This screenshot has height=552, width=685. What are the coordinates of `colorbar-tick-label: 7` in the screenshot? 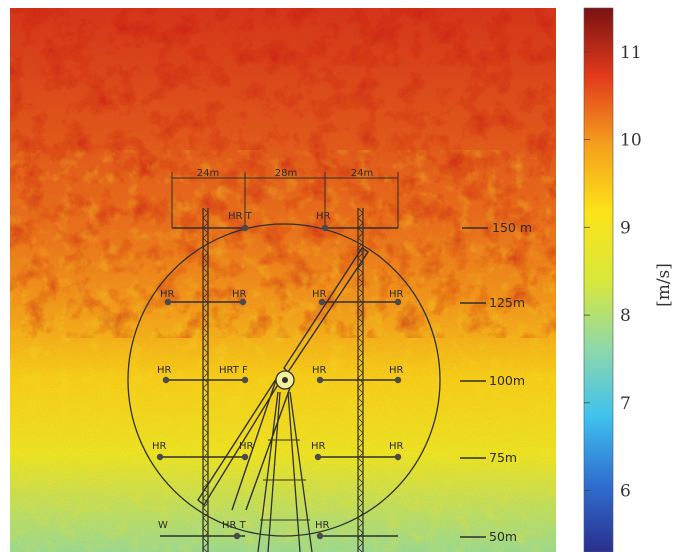 It's located at (625, 404).